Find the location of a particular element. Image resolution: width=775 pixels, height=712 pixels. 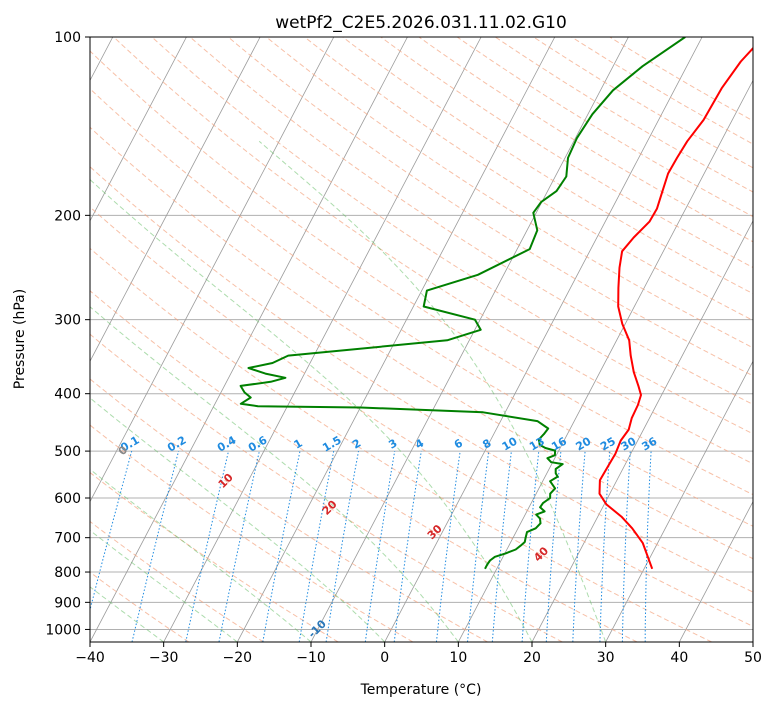

y-tick-label: 600 is located at coordinates (67, 499).